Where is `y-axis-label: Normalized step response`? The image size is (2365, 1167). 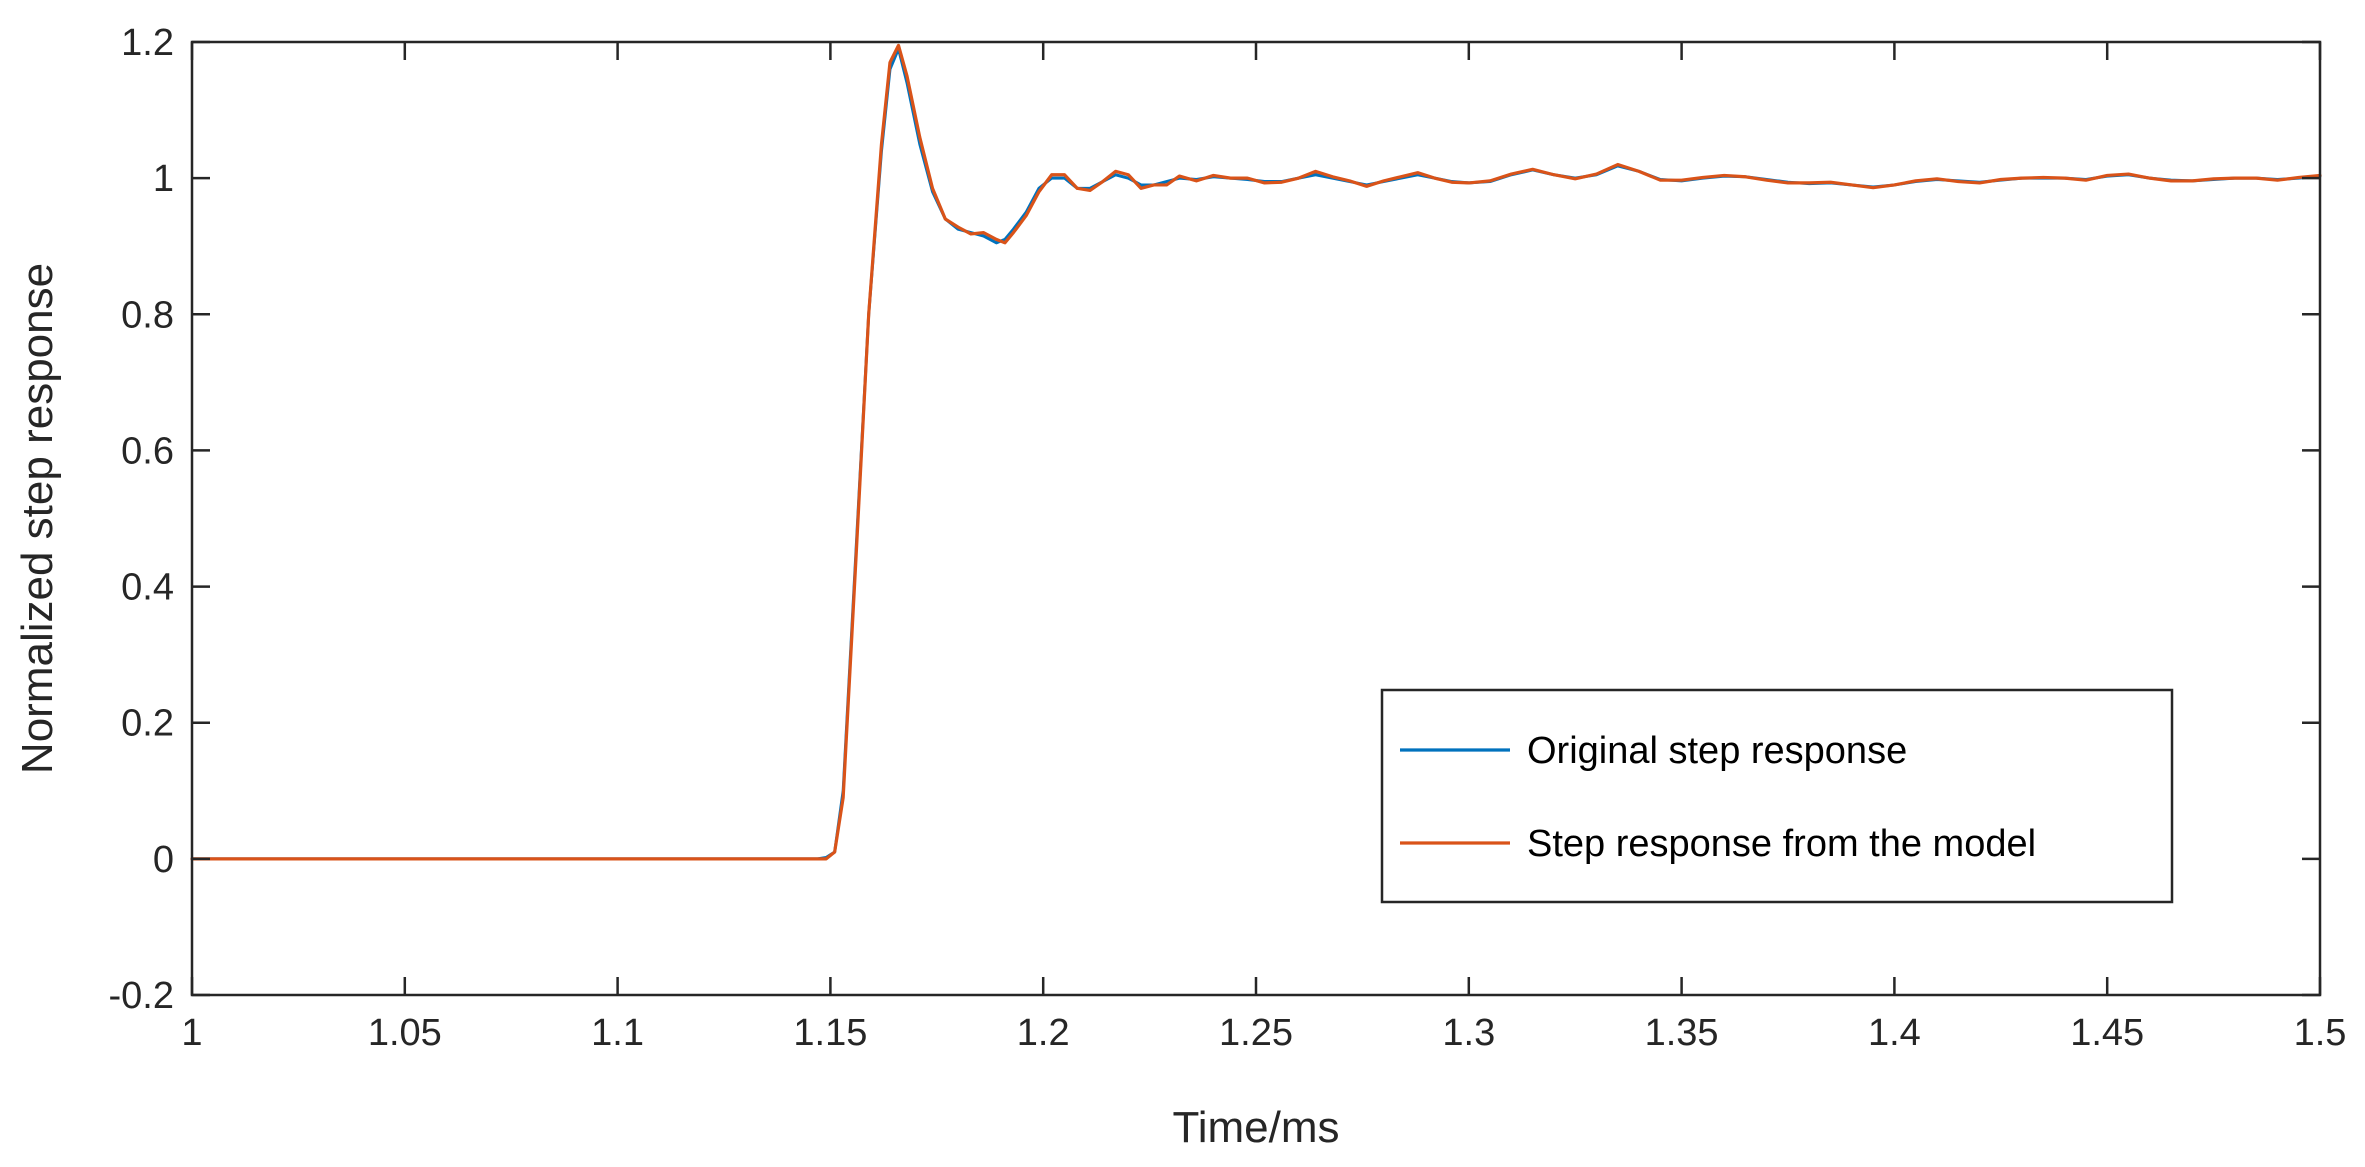
y-axis-label: Normalized step response is located at coordinates (37, 518).